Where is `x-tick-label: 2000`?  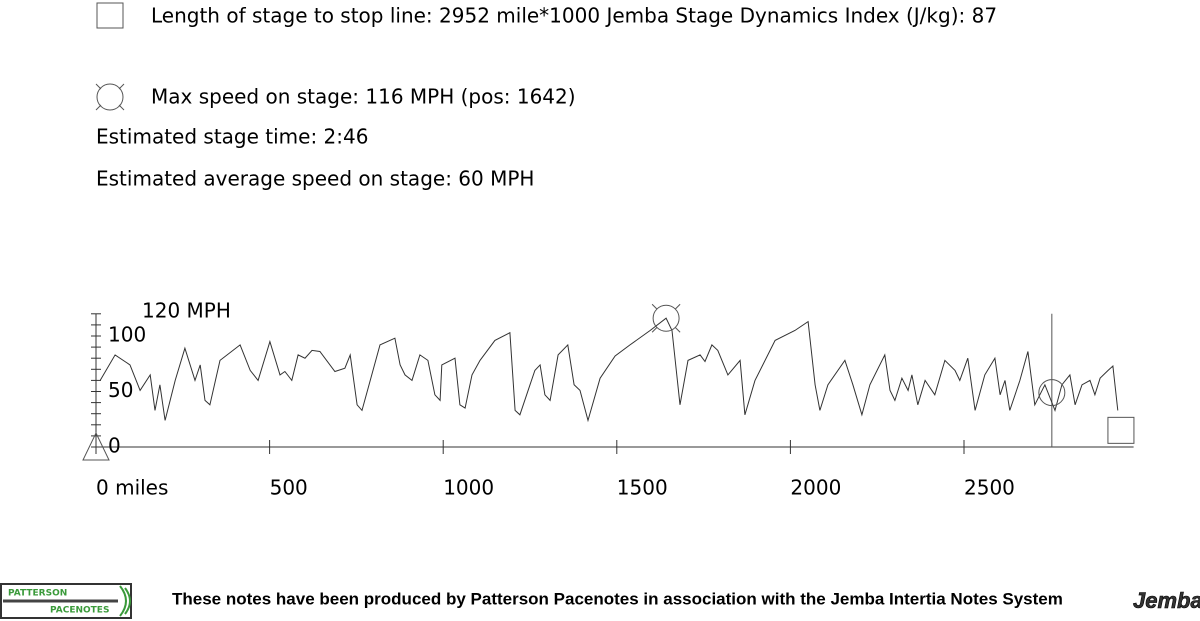
x-tick-label: 2000 is located at coordinates (815, 488).